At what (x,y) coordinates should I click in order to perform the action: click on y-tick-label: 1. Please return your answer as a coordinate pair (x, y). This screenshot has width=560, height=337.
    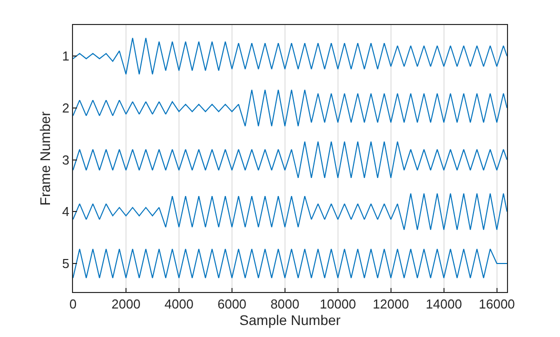
    Looking at the image, I should click on (66, 56).